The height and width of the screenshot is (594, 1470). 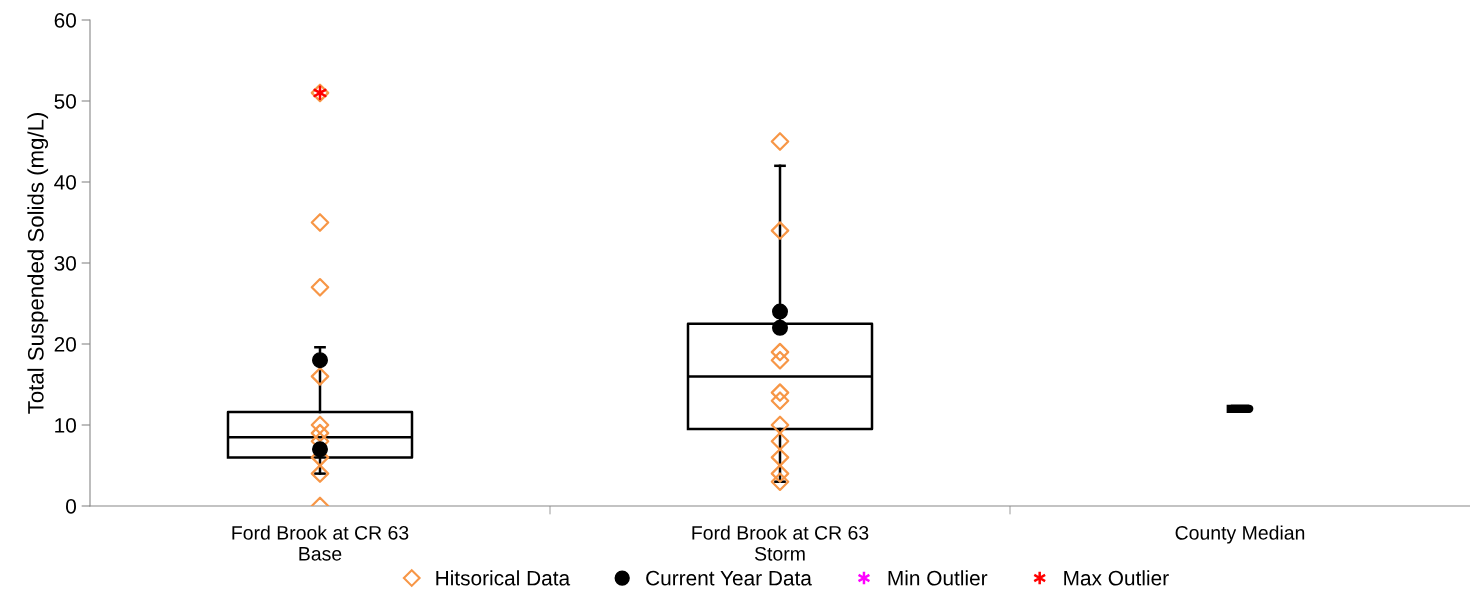 What do you see at coordinates (780, 543) in the screenshot?
I see `x-tick-label: Ford Brook at CR 63 Storm` at bounding box center [780, 543].